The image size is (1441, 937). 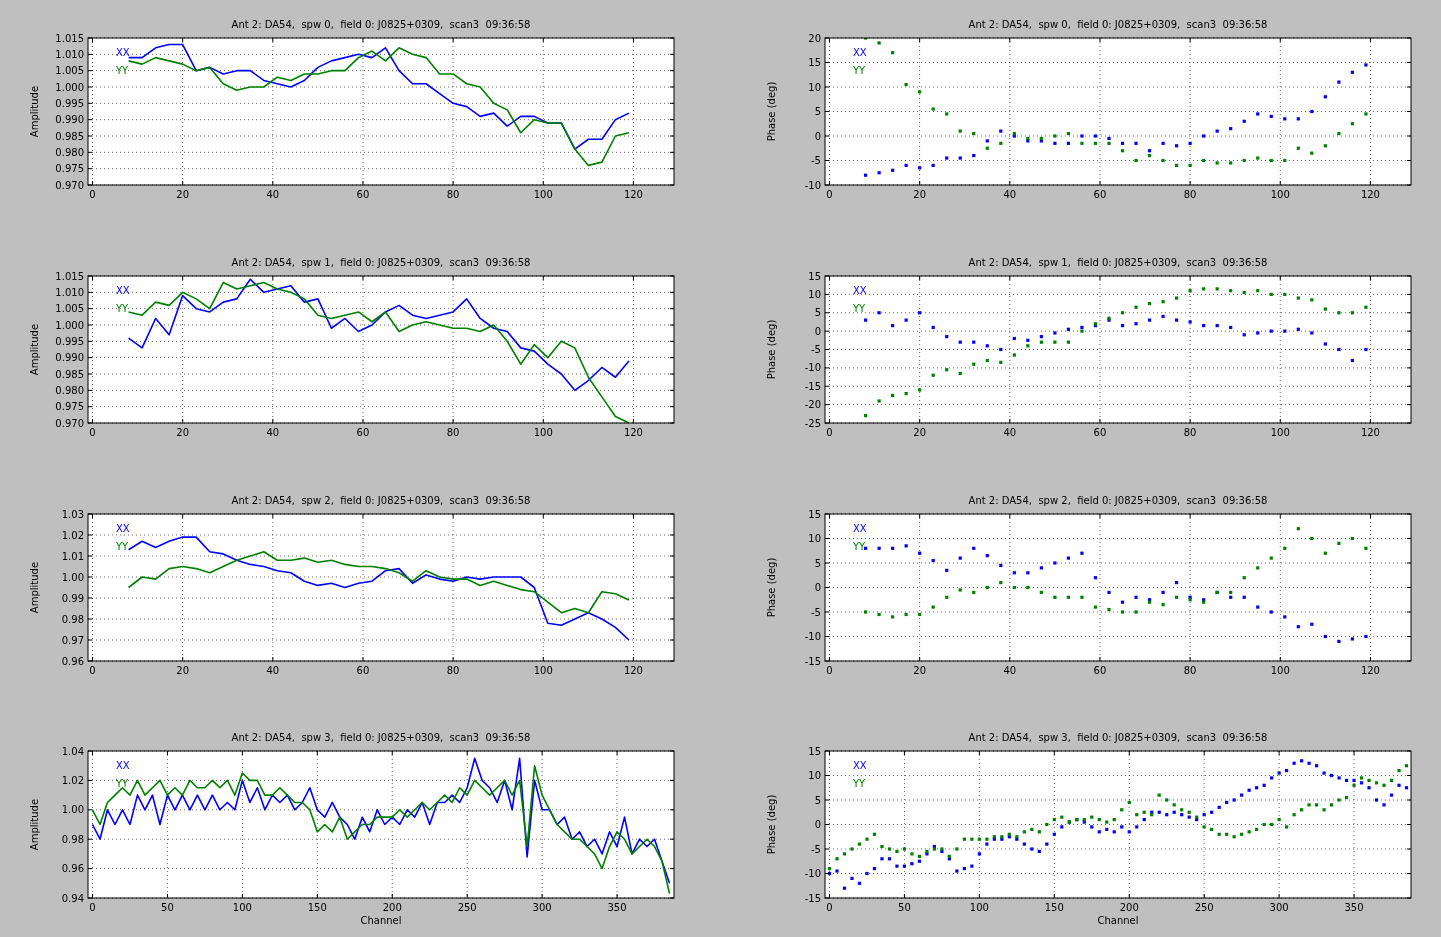 What do you see at coordinates (69, 325) in the screenshot?
I see `y-tick-label: 1.000` at bounding box center [69, 325].